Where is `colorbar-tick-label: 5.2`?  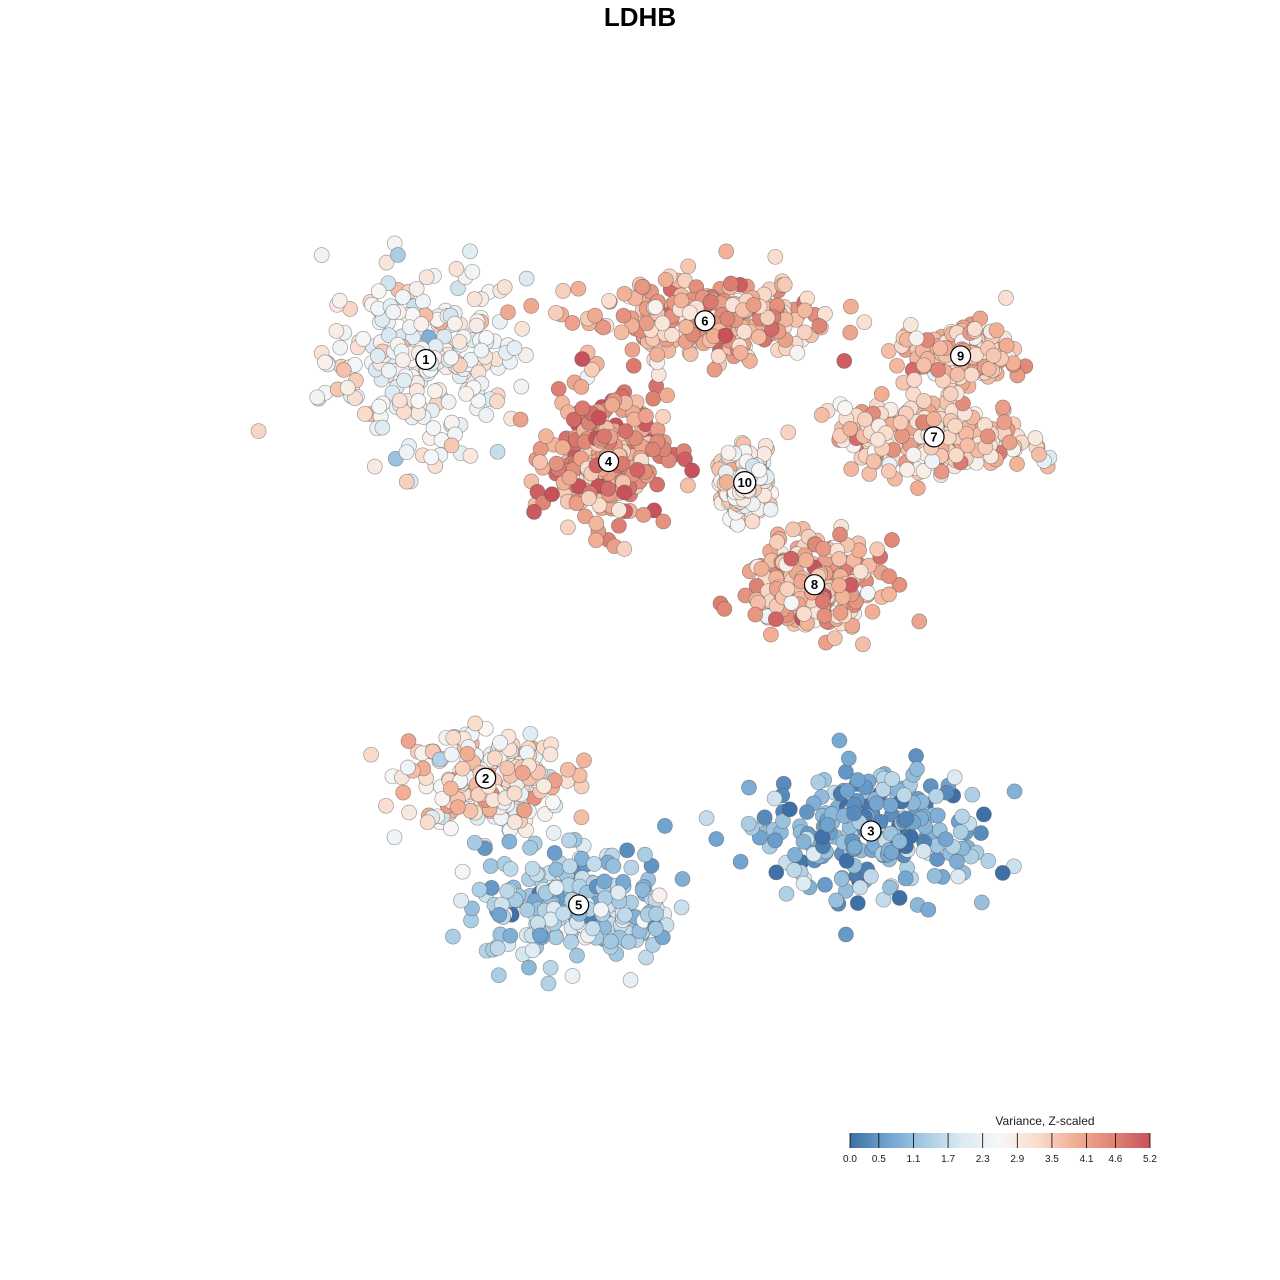
colorbar-tick-label: 5.2 is located at coordinates (1150, 1159).